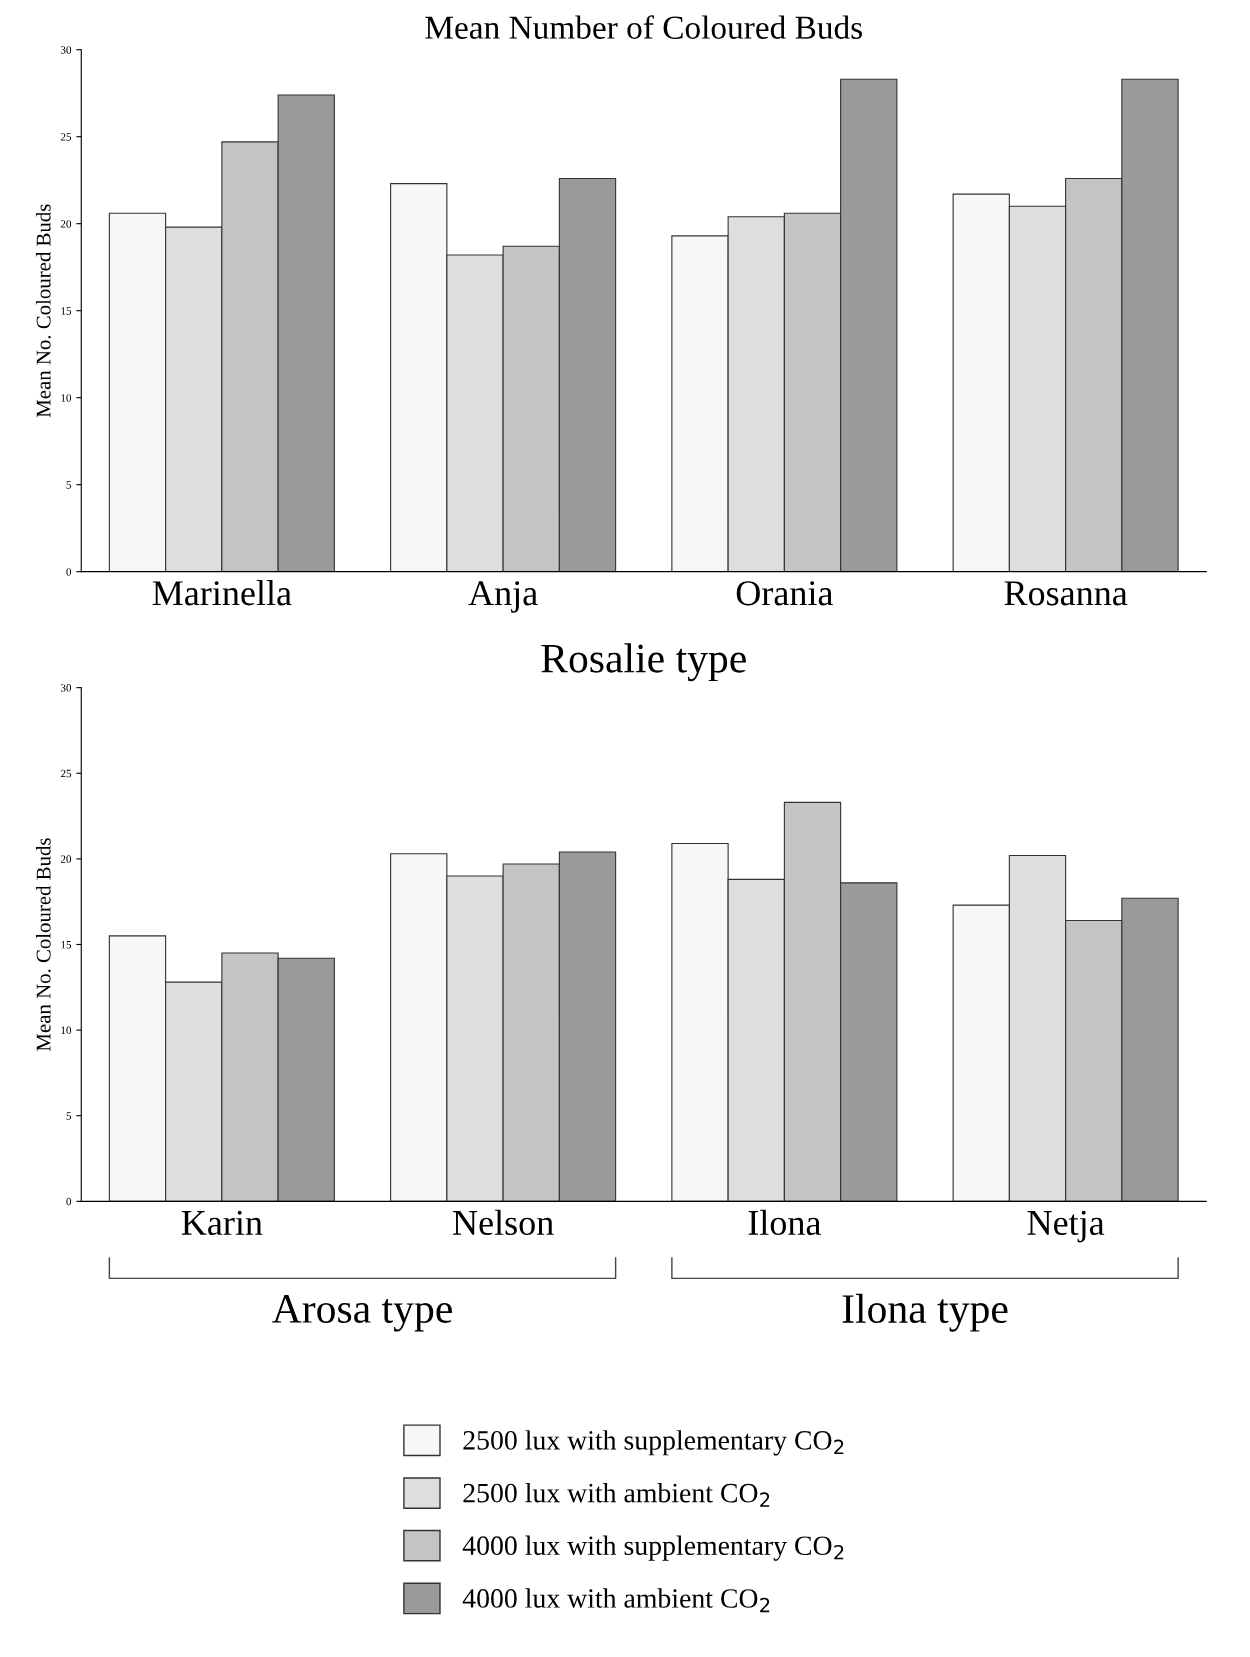 This screenshot has height=1657, width=1250. What do you see at coordinates (925, 1312) in the screenshot?
I see `text: Ilona type` at bounding box center [925, 1312].